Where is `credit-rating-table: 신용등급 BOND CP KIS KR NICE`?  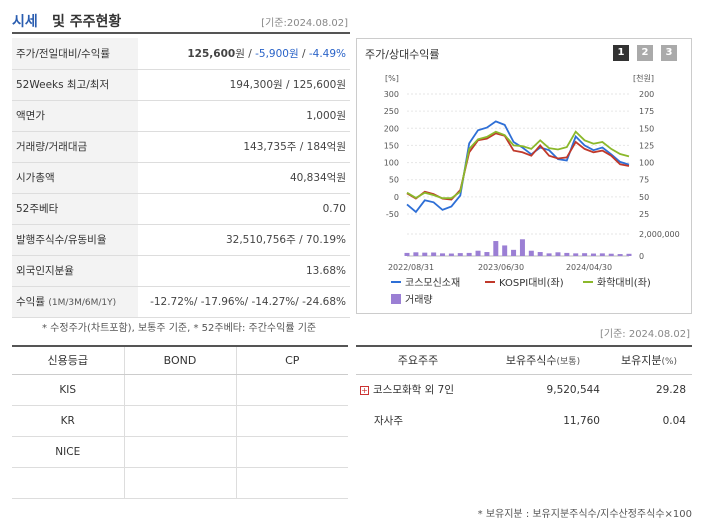
credit-rating-table: 신용등급 BOND CP KIS KR NICE is located at coordinates (180, 422).